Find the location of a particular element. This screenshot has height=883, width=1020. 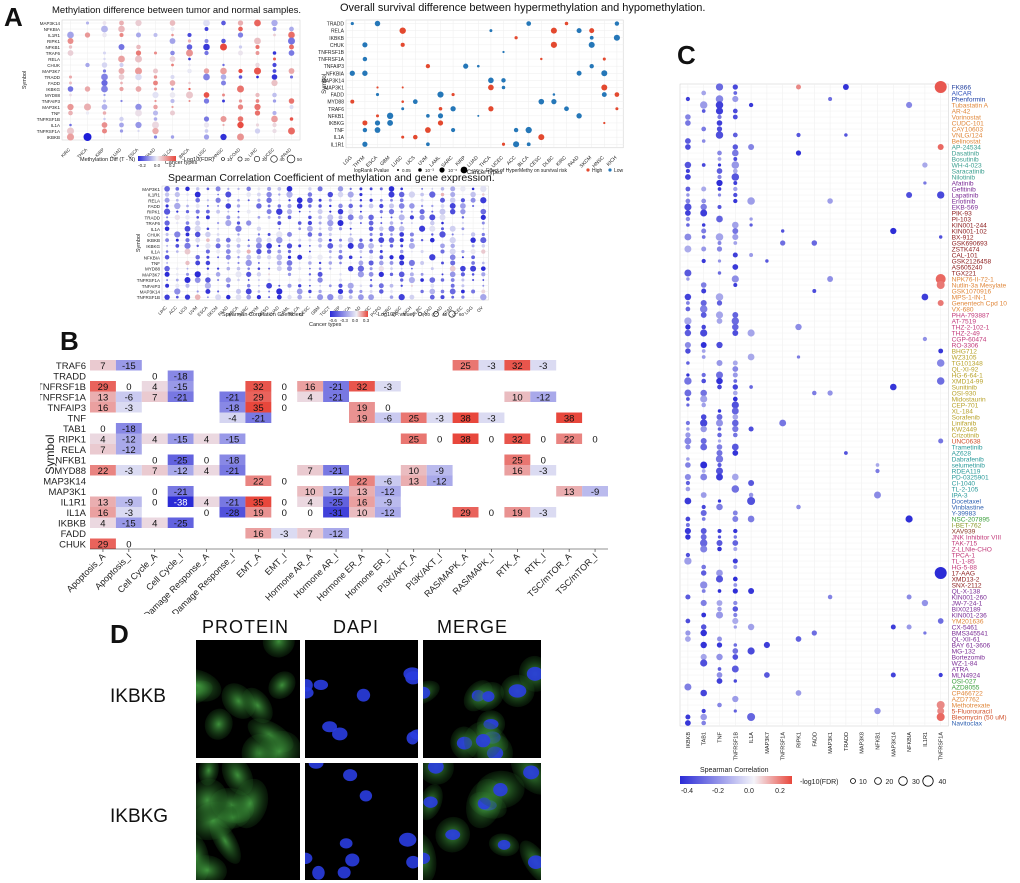

cancer-tick-label: LUAD is located at coordinates (473, 162).